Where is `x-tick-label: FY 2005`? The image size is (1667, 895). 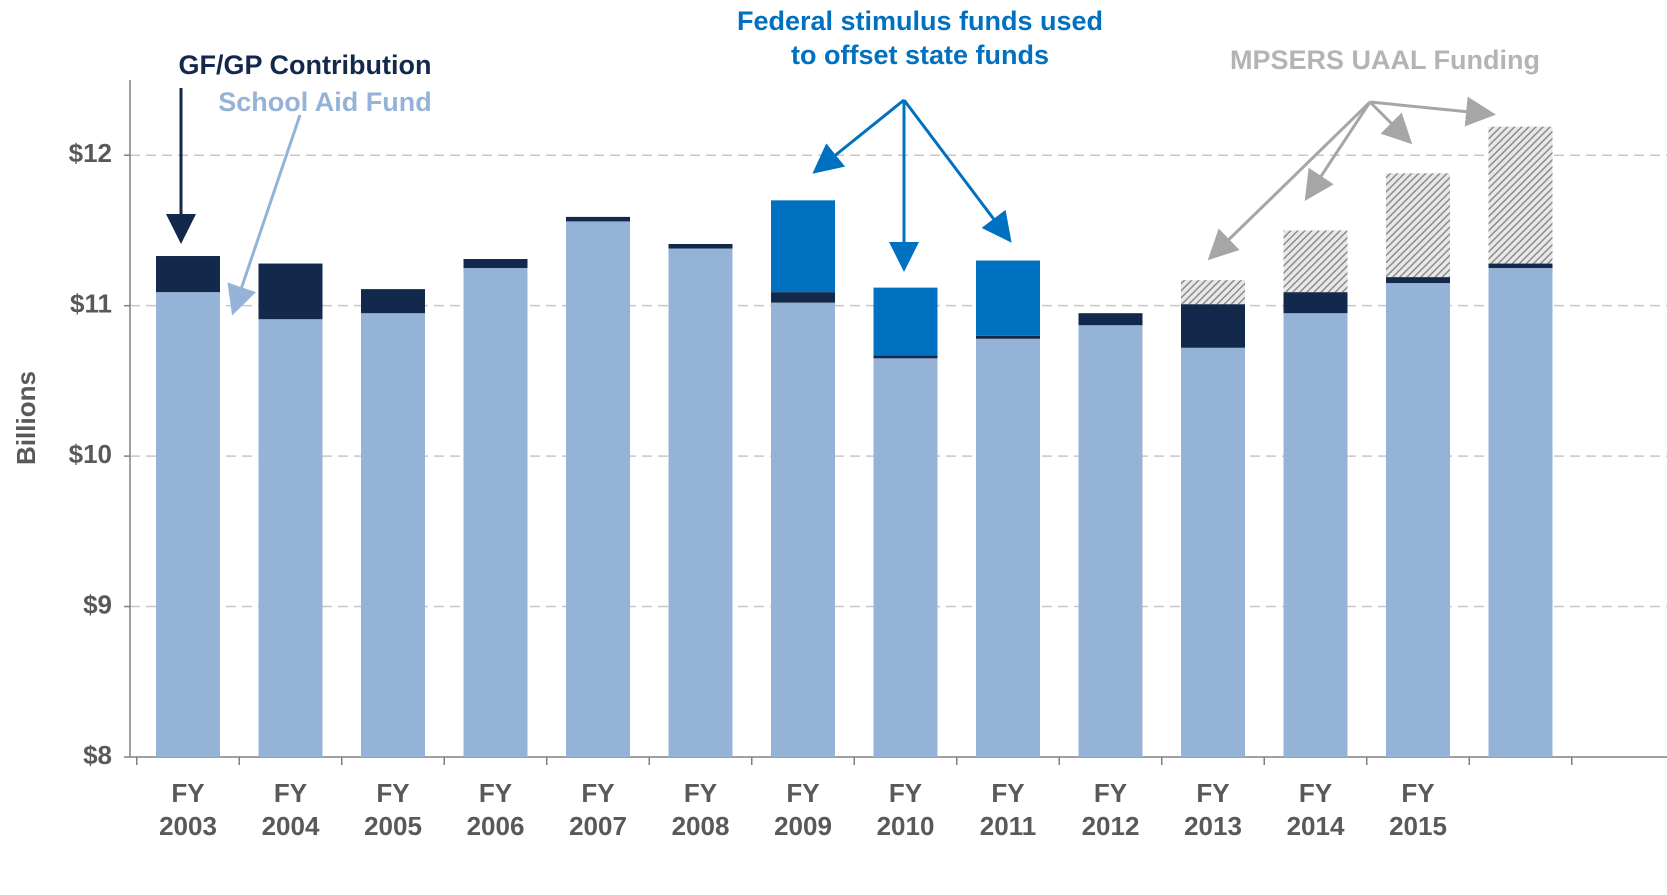
x-tick-label: FY 2005 is located at coordinates (393, 809).